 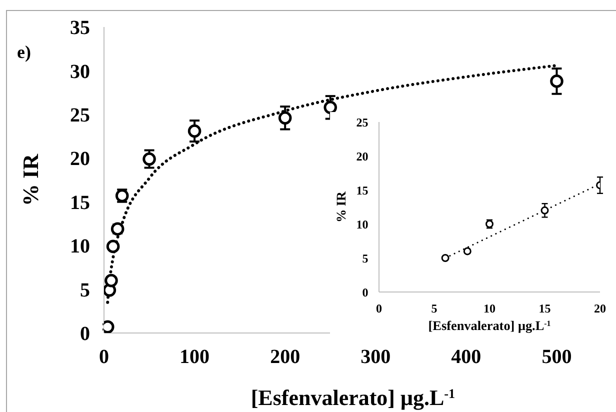 I want to click on x-tick-label: 500, so click(x=557, y=357).